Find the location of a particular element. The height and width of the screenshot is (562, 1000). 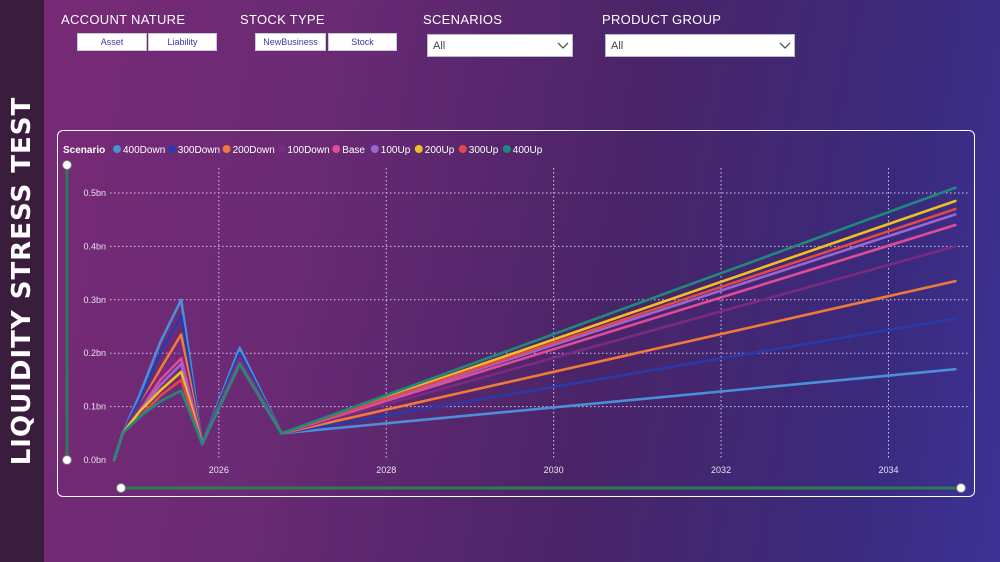

account-nature-label: ACCOUNT NATURE is located at coordinates (123, 19).